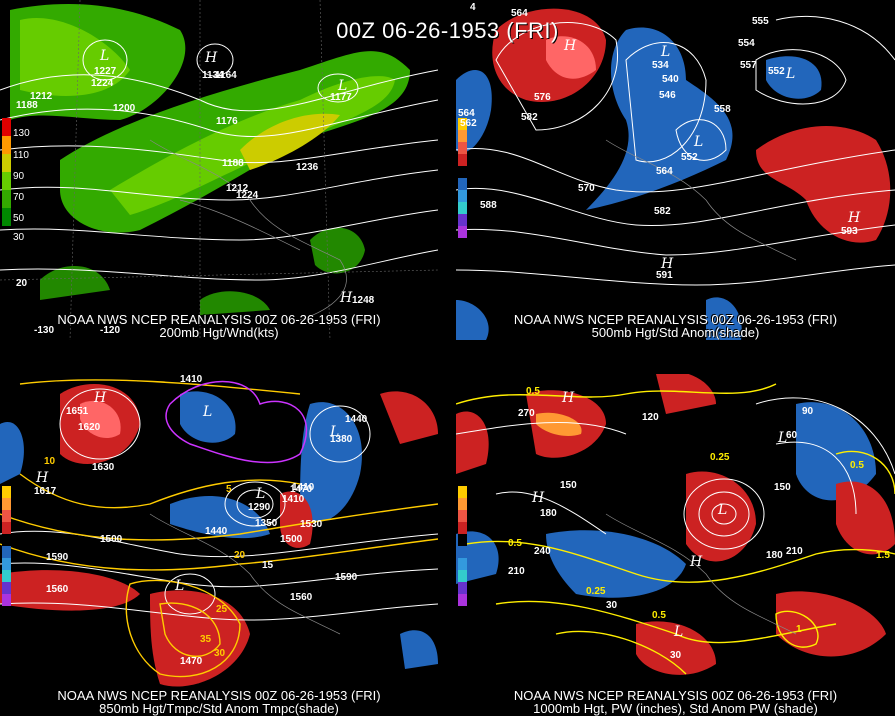 The width and height of the screenshot is (895, 716). I want to click on scale-label: 130, so click(21, 133).